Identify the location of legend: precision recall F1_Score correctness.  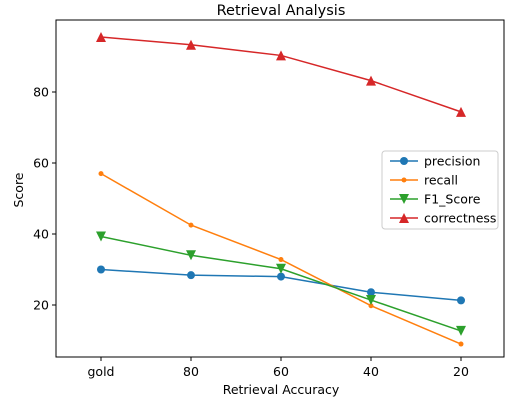
(440, 190).